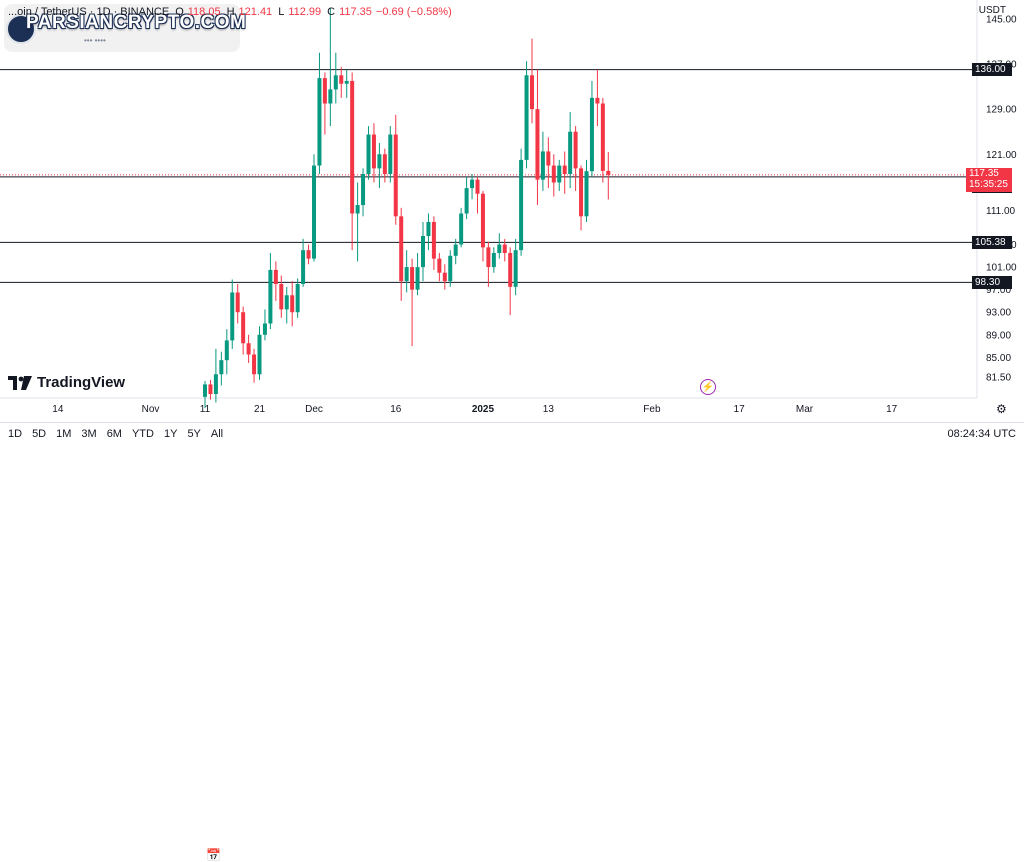 This screenshot has width=1024, height=862. What do you see at coordinates (652, 409) in the screenshot?
I see `time-tick-label: Feb` at bounding box center [652, 409].